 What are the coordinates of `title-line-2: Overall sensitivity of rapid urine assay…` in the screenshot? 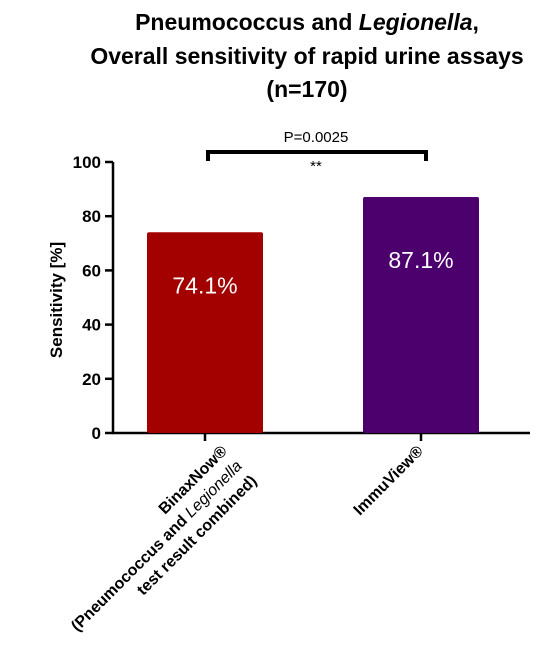 It's located at (306, 56).